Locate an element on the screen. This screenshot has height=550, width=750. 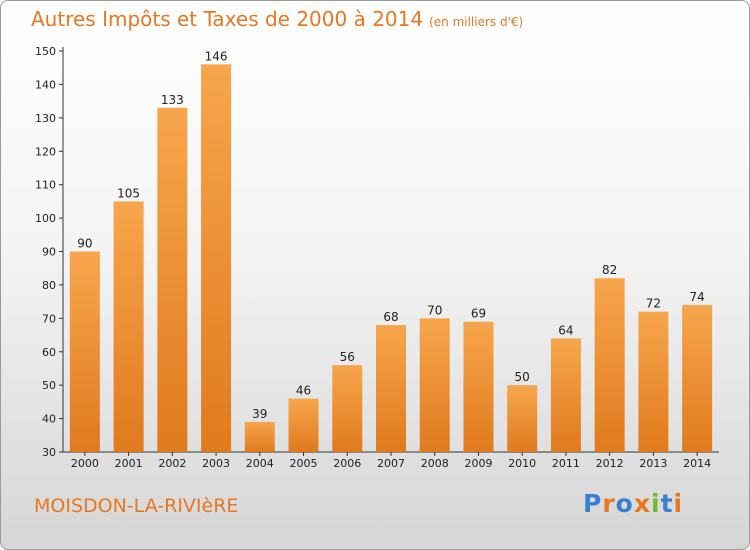
x-tick-label: 2003 is located at coordinates (216, 463).